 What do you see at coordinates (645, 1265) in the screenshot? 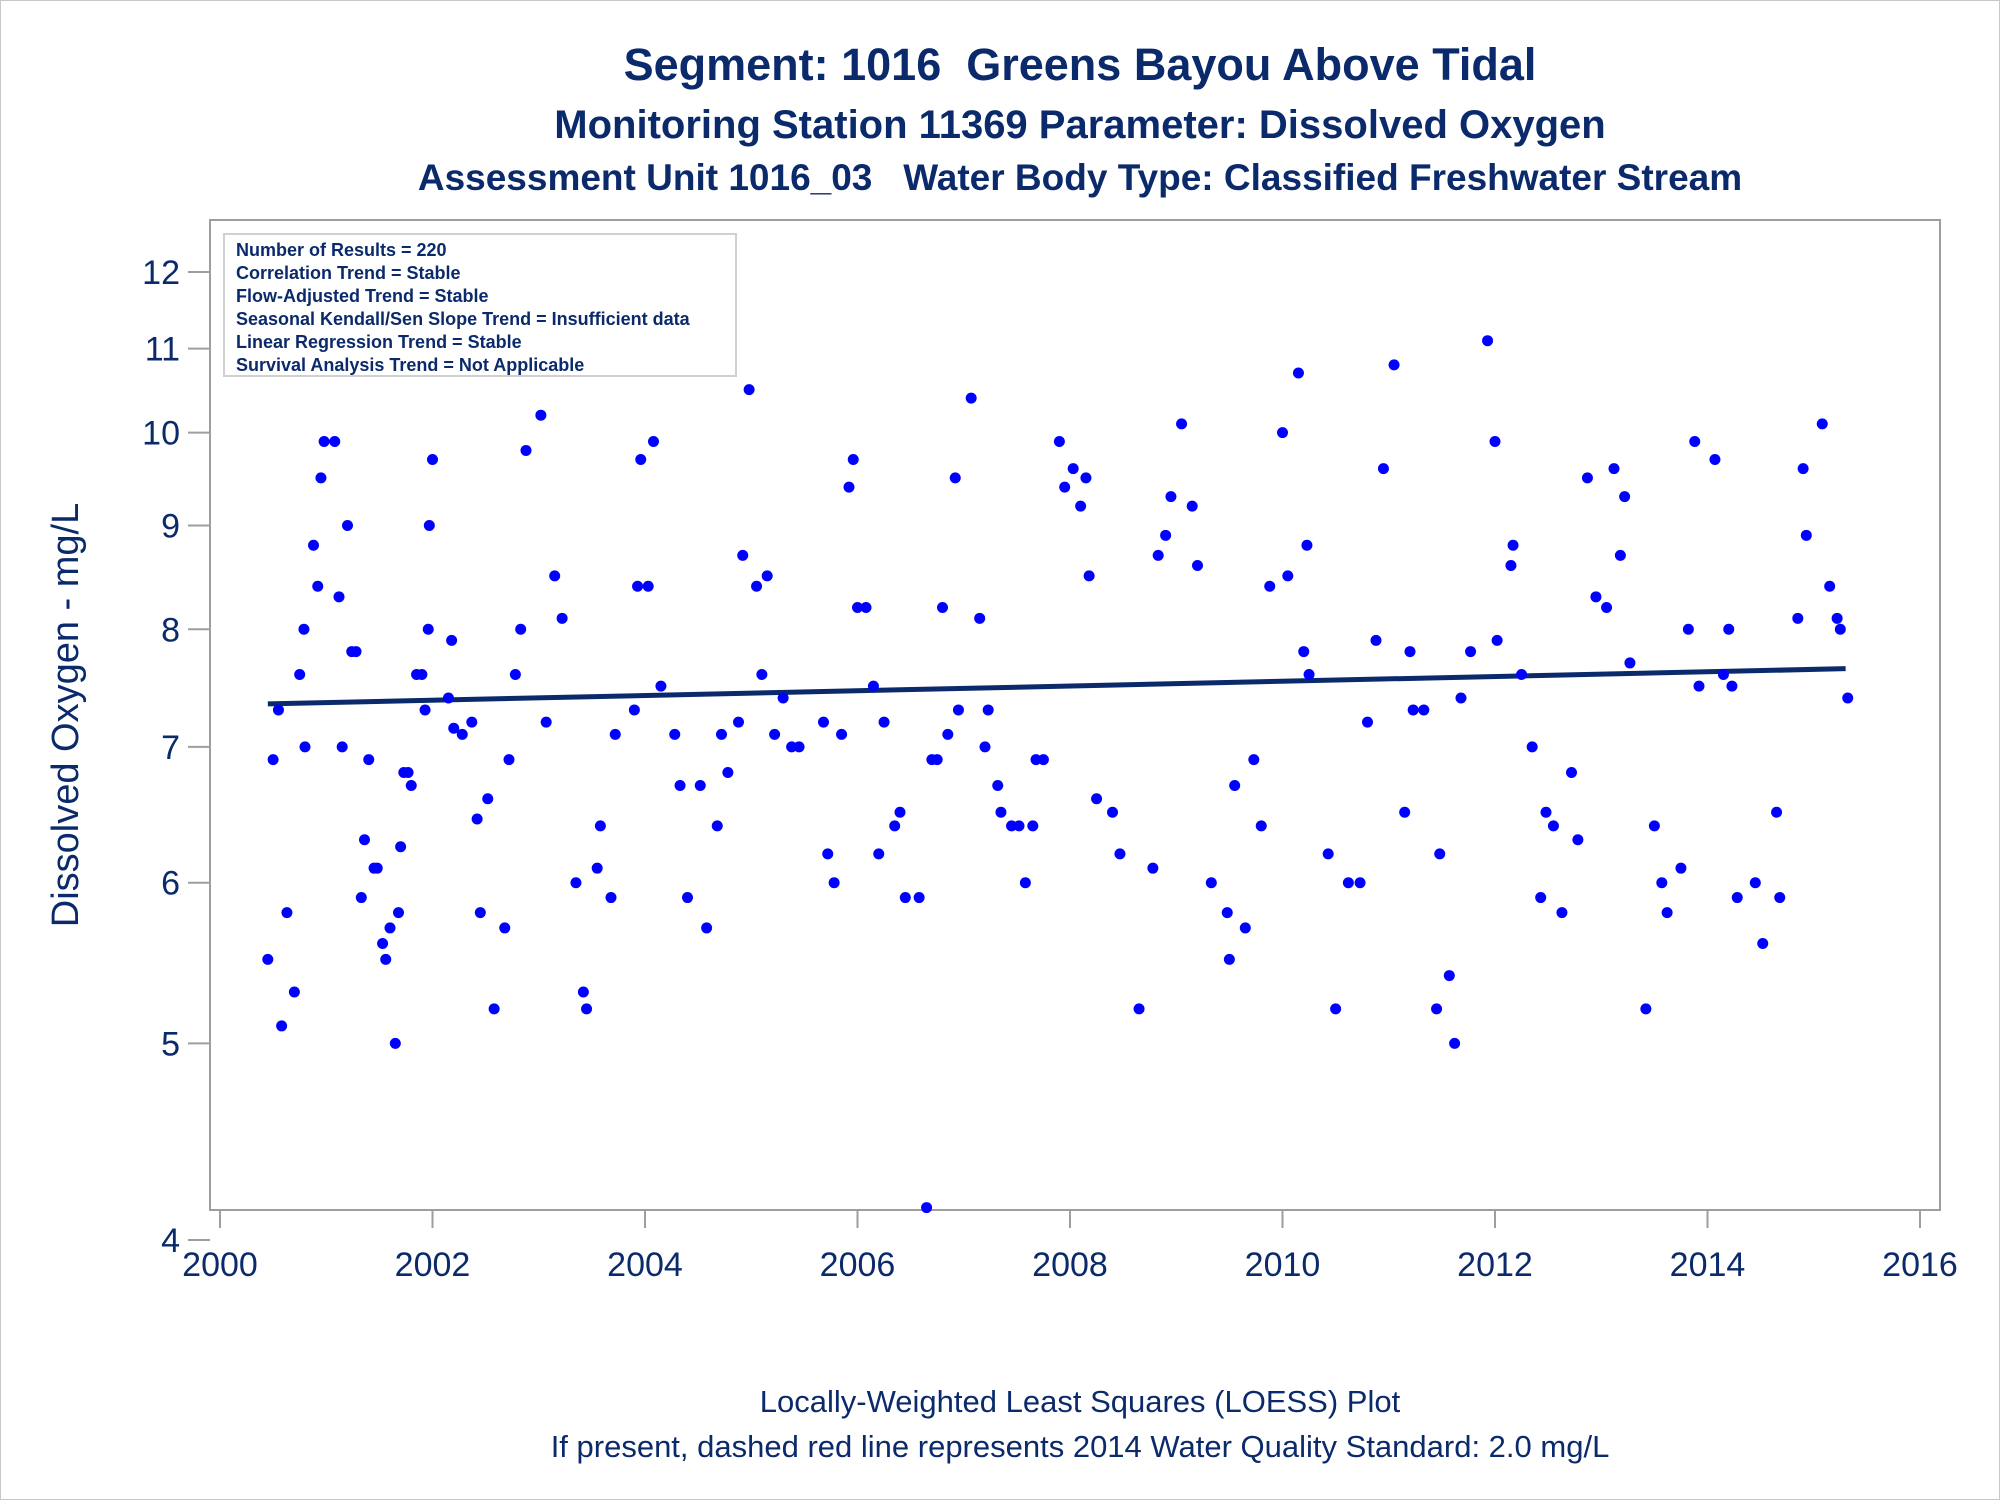
I see `x-tick-label: 2004` at bounding box center [645, 1265].